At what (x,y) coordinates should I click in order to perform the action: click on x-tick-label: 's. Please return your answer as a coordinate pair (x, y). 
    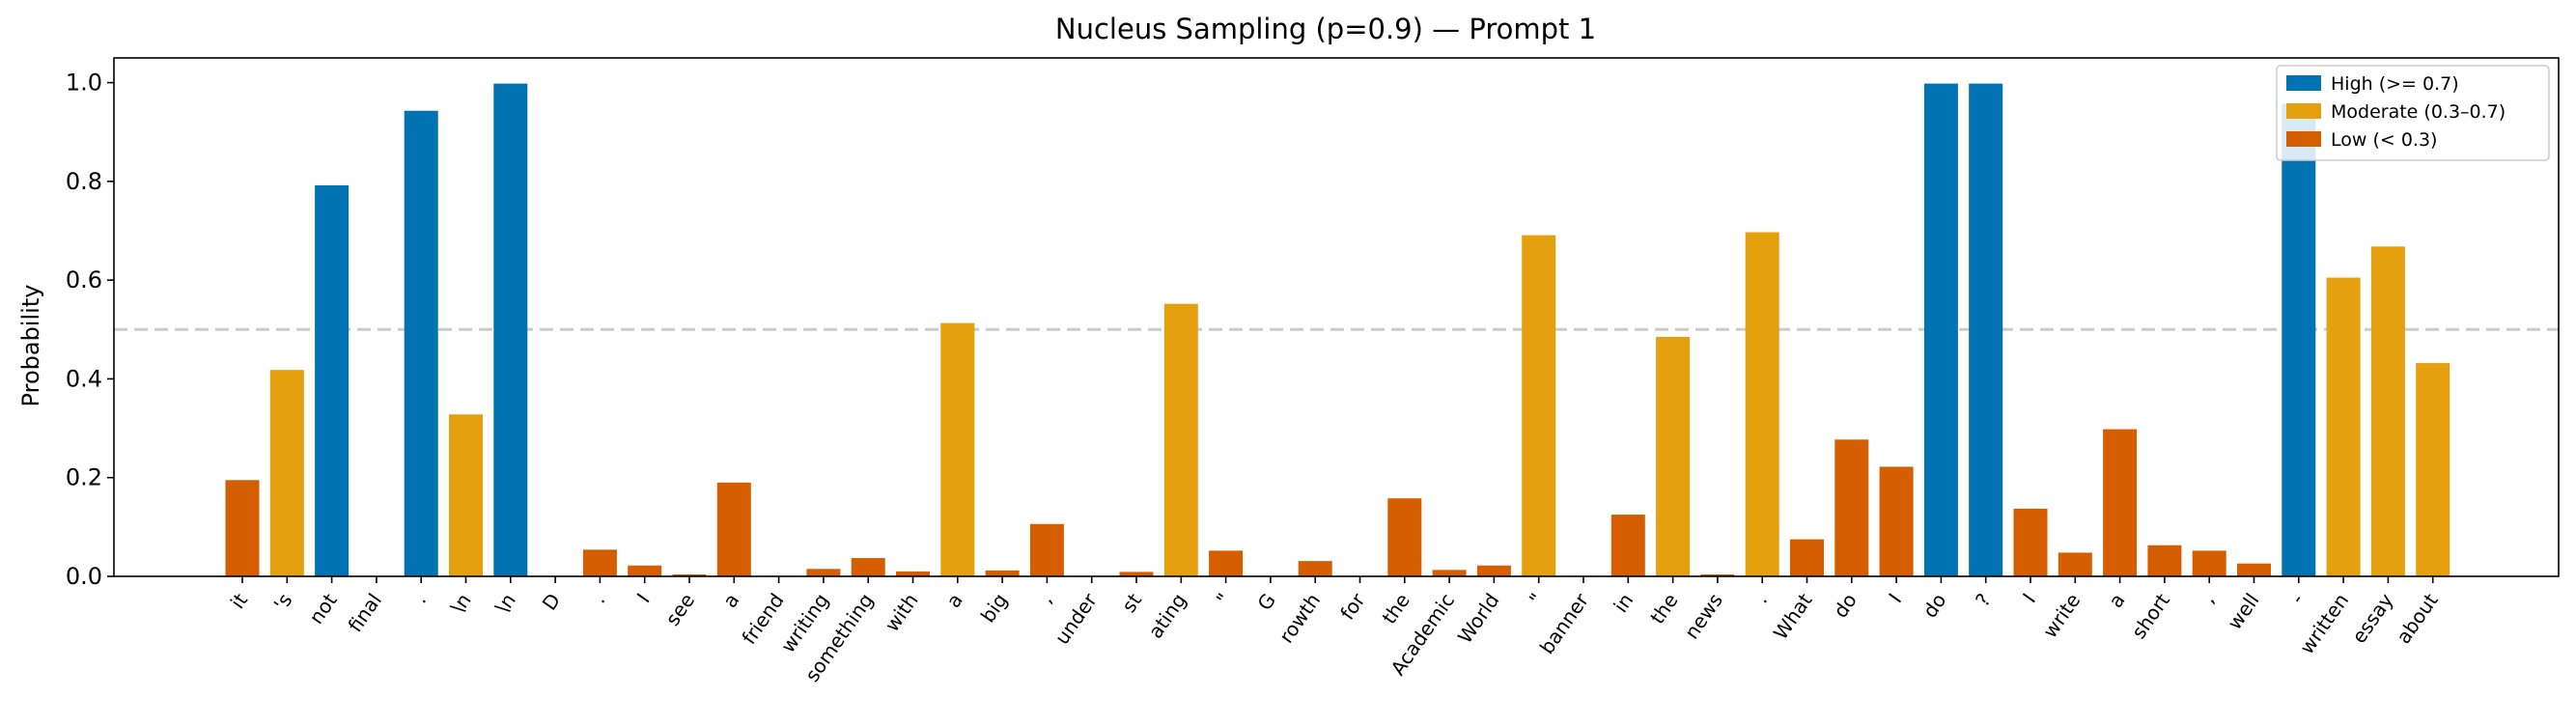
    Looking at the image, I should click on (283, 602).